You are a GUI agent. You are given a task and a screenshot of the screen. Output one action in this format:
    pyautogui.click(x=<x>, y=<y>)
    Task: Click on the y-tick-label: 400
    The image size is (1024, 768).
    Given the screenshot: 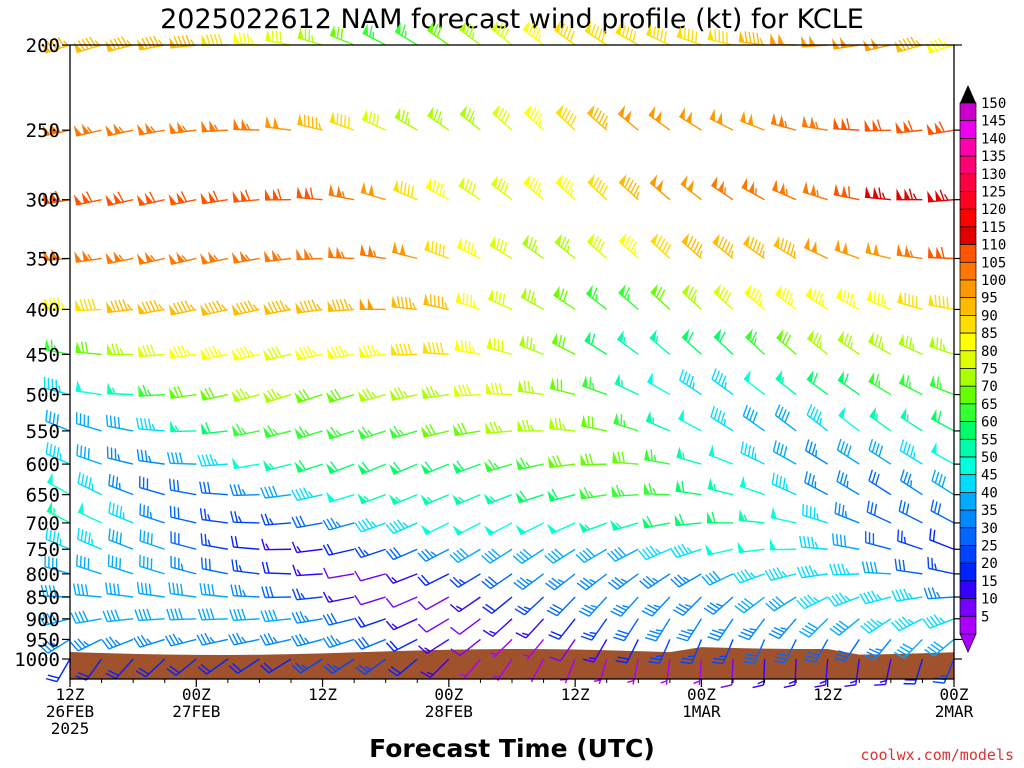 What is the action you would take?
    pyautogui.click(x=43, y=310)
    